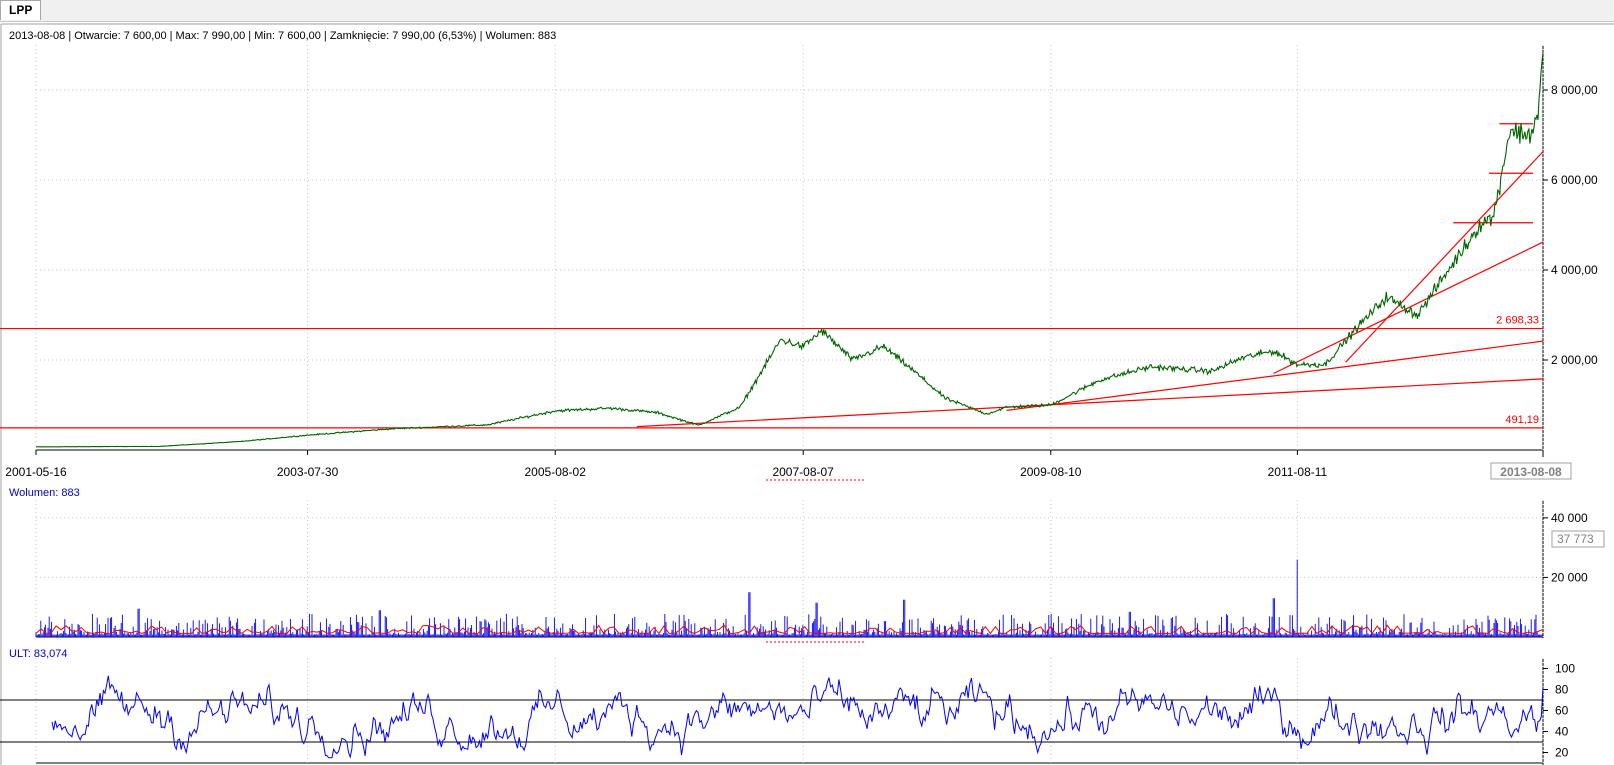 The width and height of the screenshot is (1614, 765). I want to click on x-tick-label: 2013-08-08, so click(1531, 472).